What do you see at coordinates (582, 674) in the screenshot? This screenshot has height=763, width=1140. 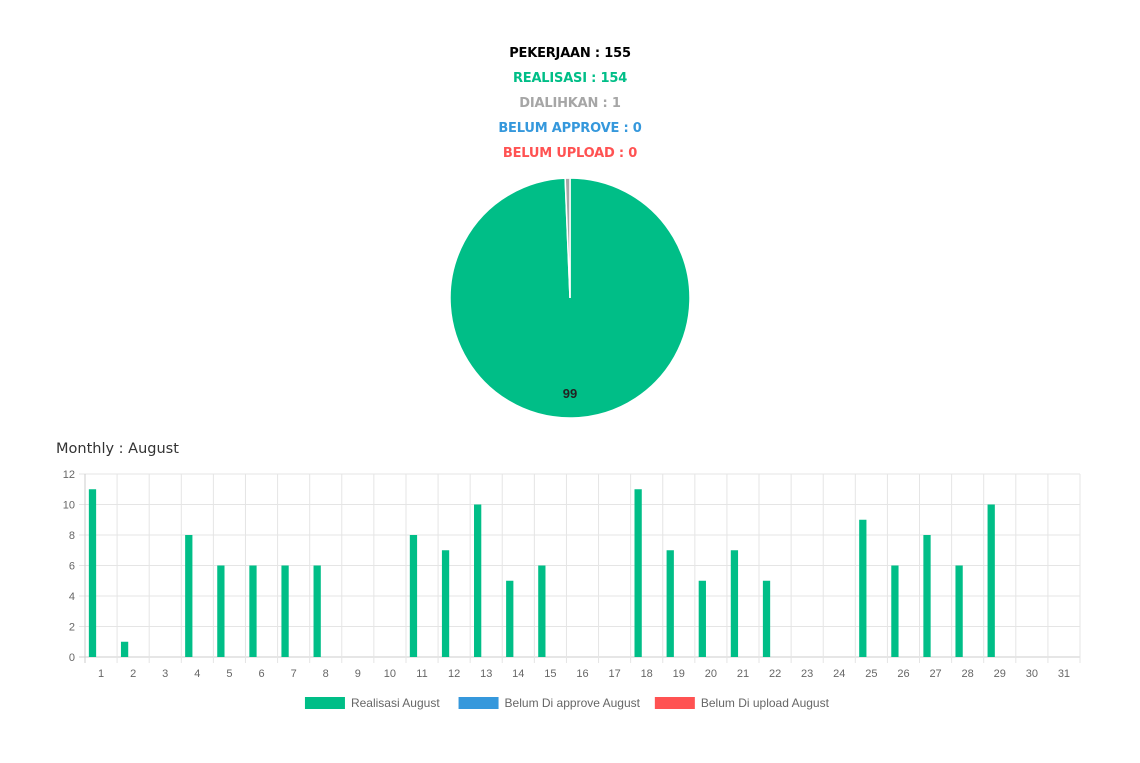 I see `x-tick-label: 16` at bounding box center [582, 674].